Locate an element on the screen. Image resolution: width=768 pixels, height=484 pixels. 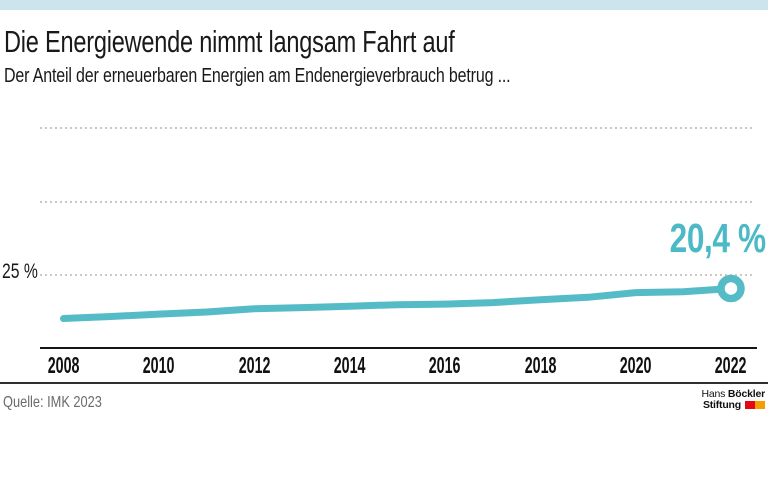
logo-red-square is located at coordinates (750, 405).